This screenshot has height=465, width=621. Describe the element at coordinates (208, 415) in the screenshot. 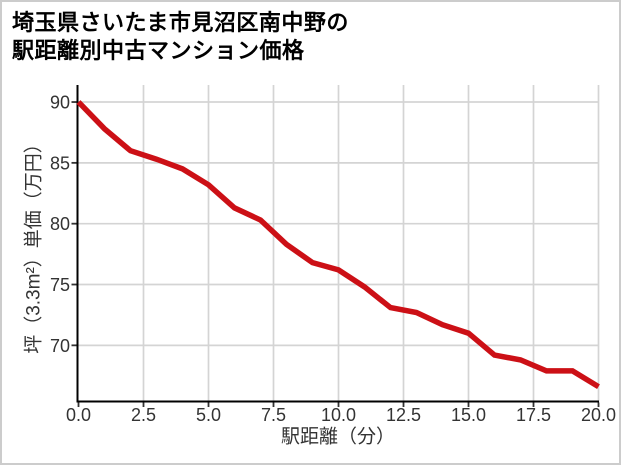

I see `x-tick-label: 5.0` at that location.